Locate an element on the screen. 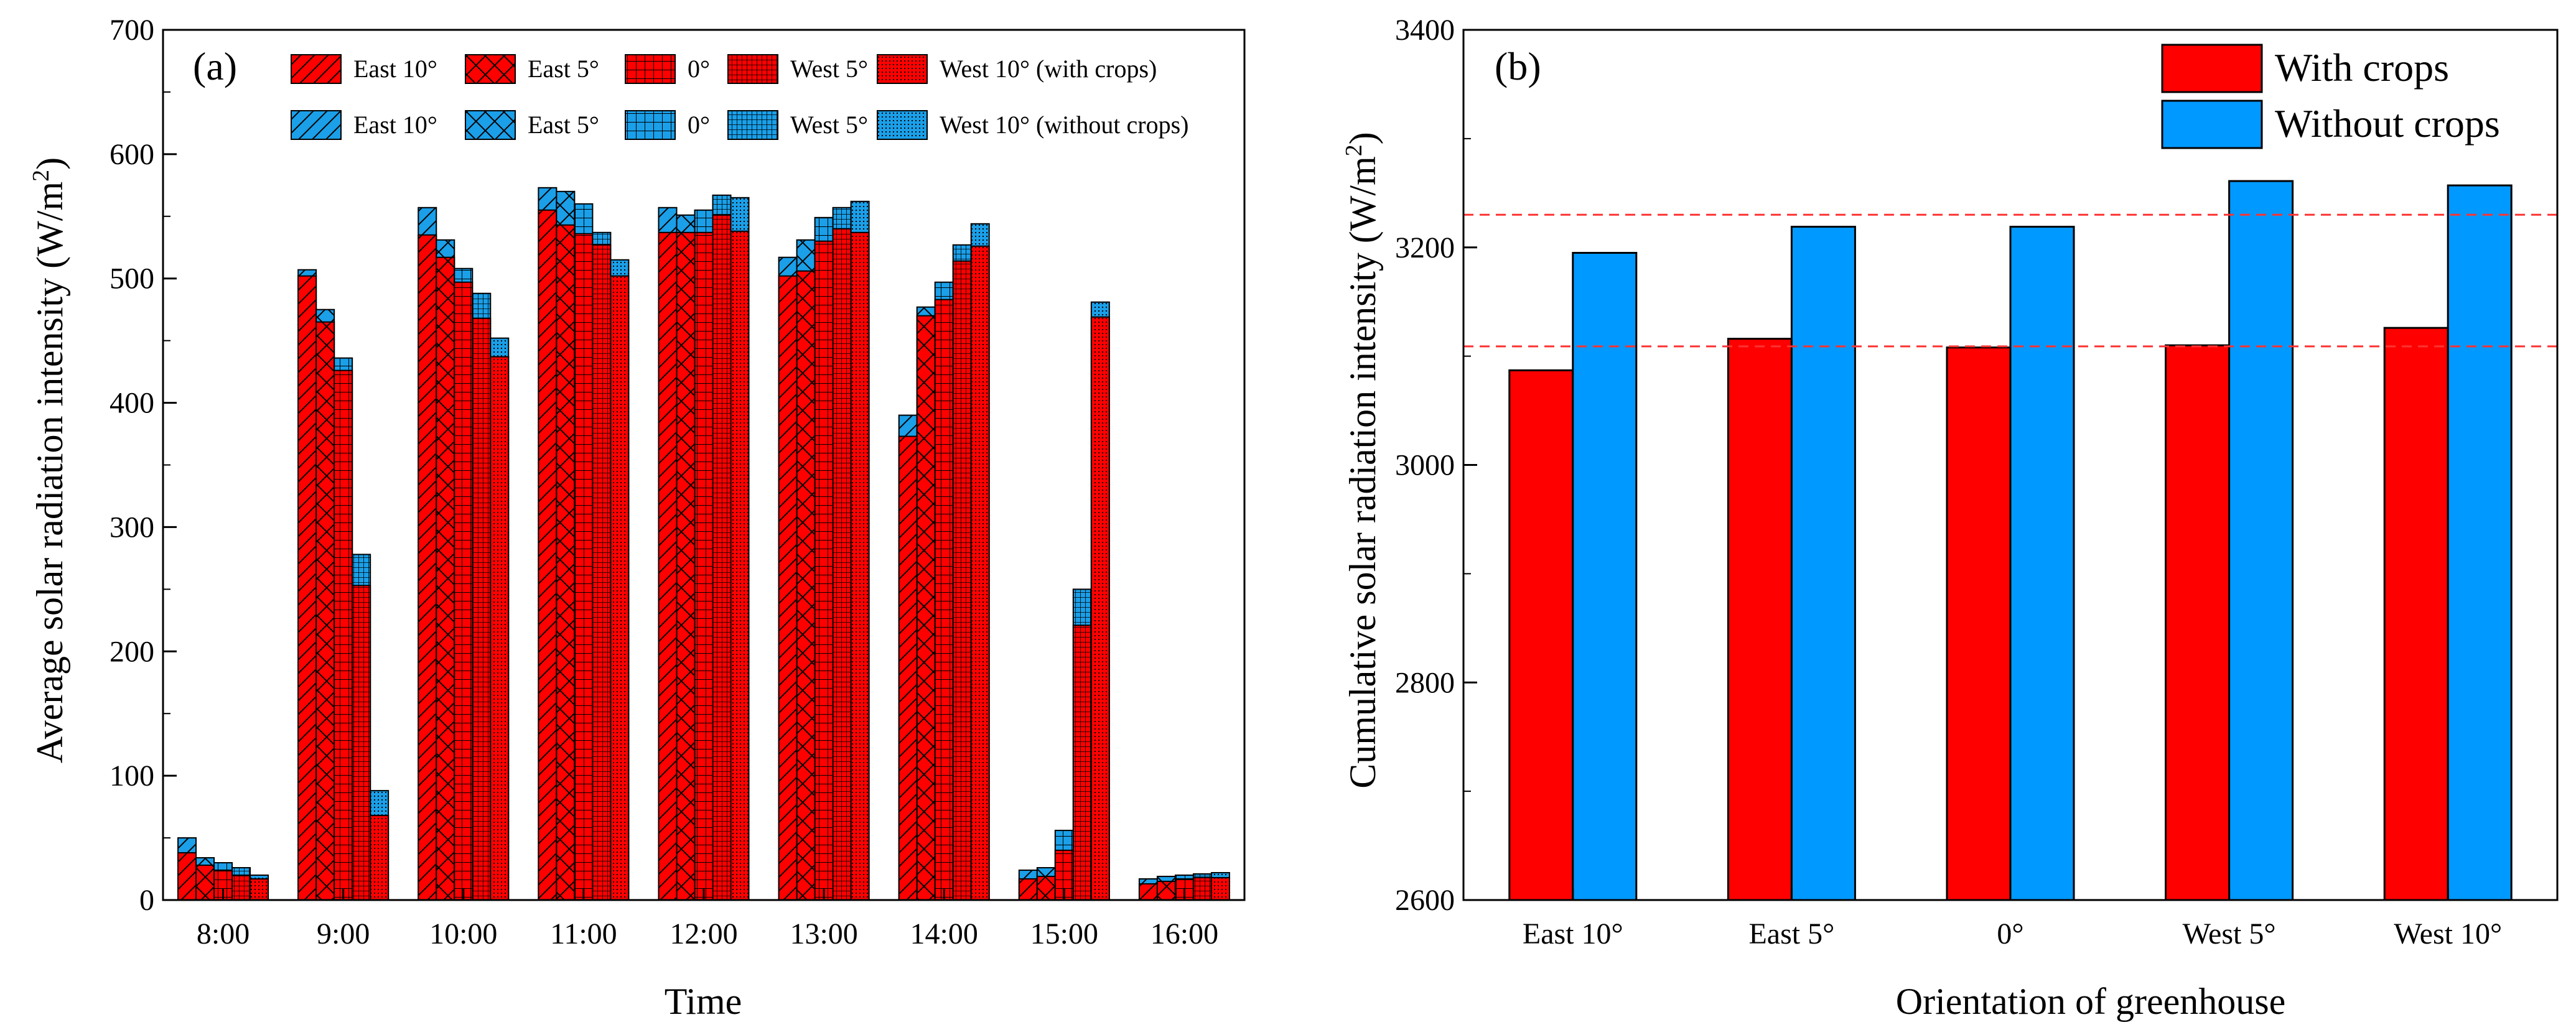 The width and height of the screenshot is (2576, 1035). panel-a-legend-label: East 10° is located at coordinates (395, 125).